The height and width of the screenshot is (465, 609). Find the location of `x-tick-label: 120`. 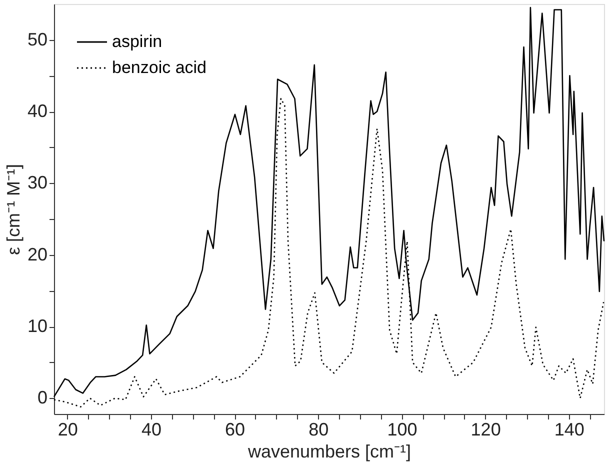

x-tick-label: 120 is located at coordinates (485, 430).